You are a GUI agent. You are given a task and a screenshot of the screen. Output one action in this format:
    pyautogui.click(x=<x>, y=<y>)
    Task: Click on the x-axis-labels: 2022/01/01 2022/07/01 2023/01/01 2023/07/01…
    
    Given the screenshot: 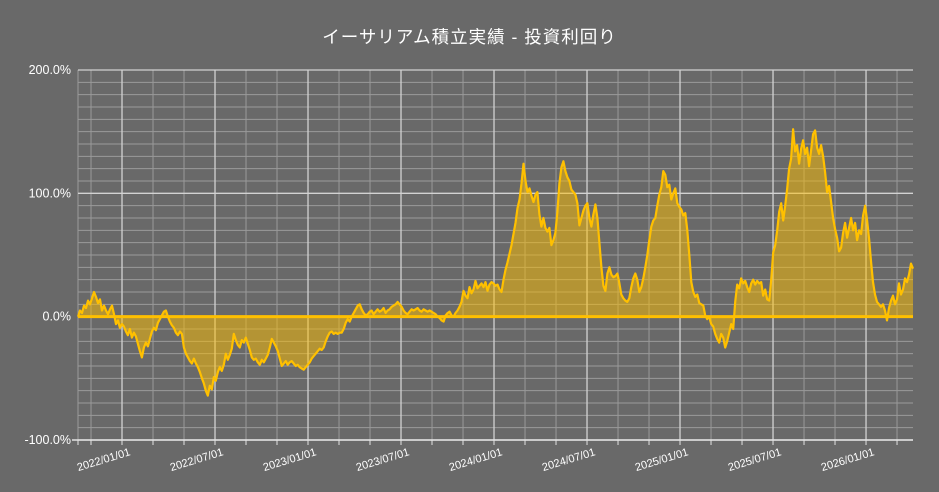 What is the action you would take?
    pyautogui.click(x=476, y=460)
    